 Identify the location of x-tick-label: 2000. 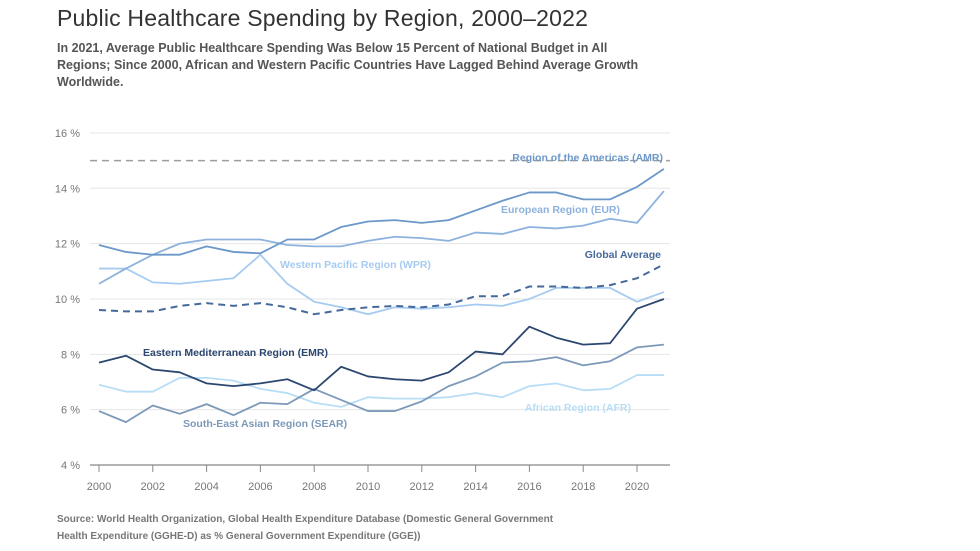
(99, 487).